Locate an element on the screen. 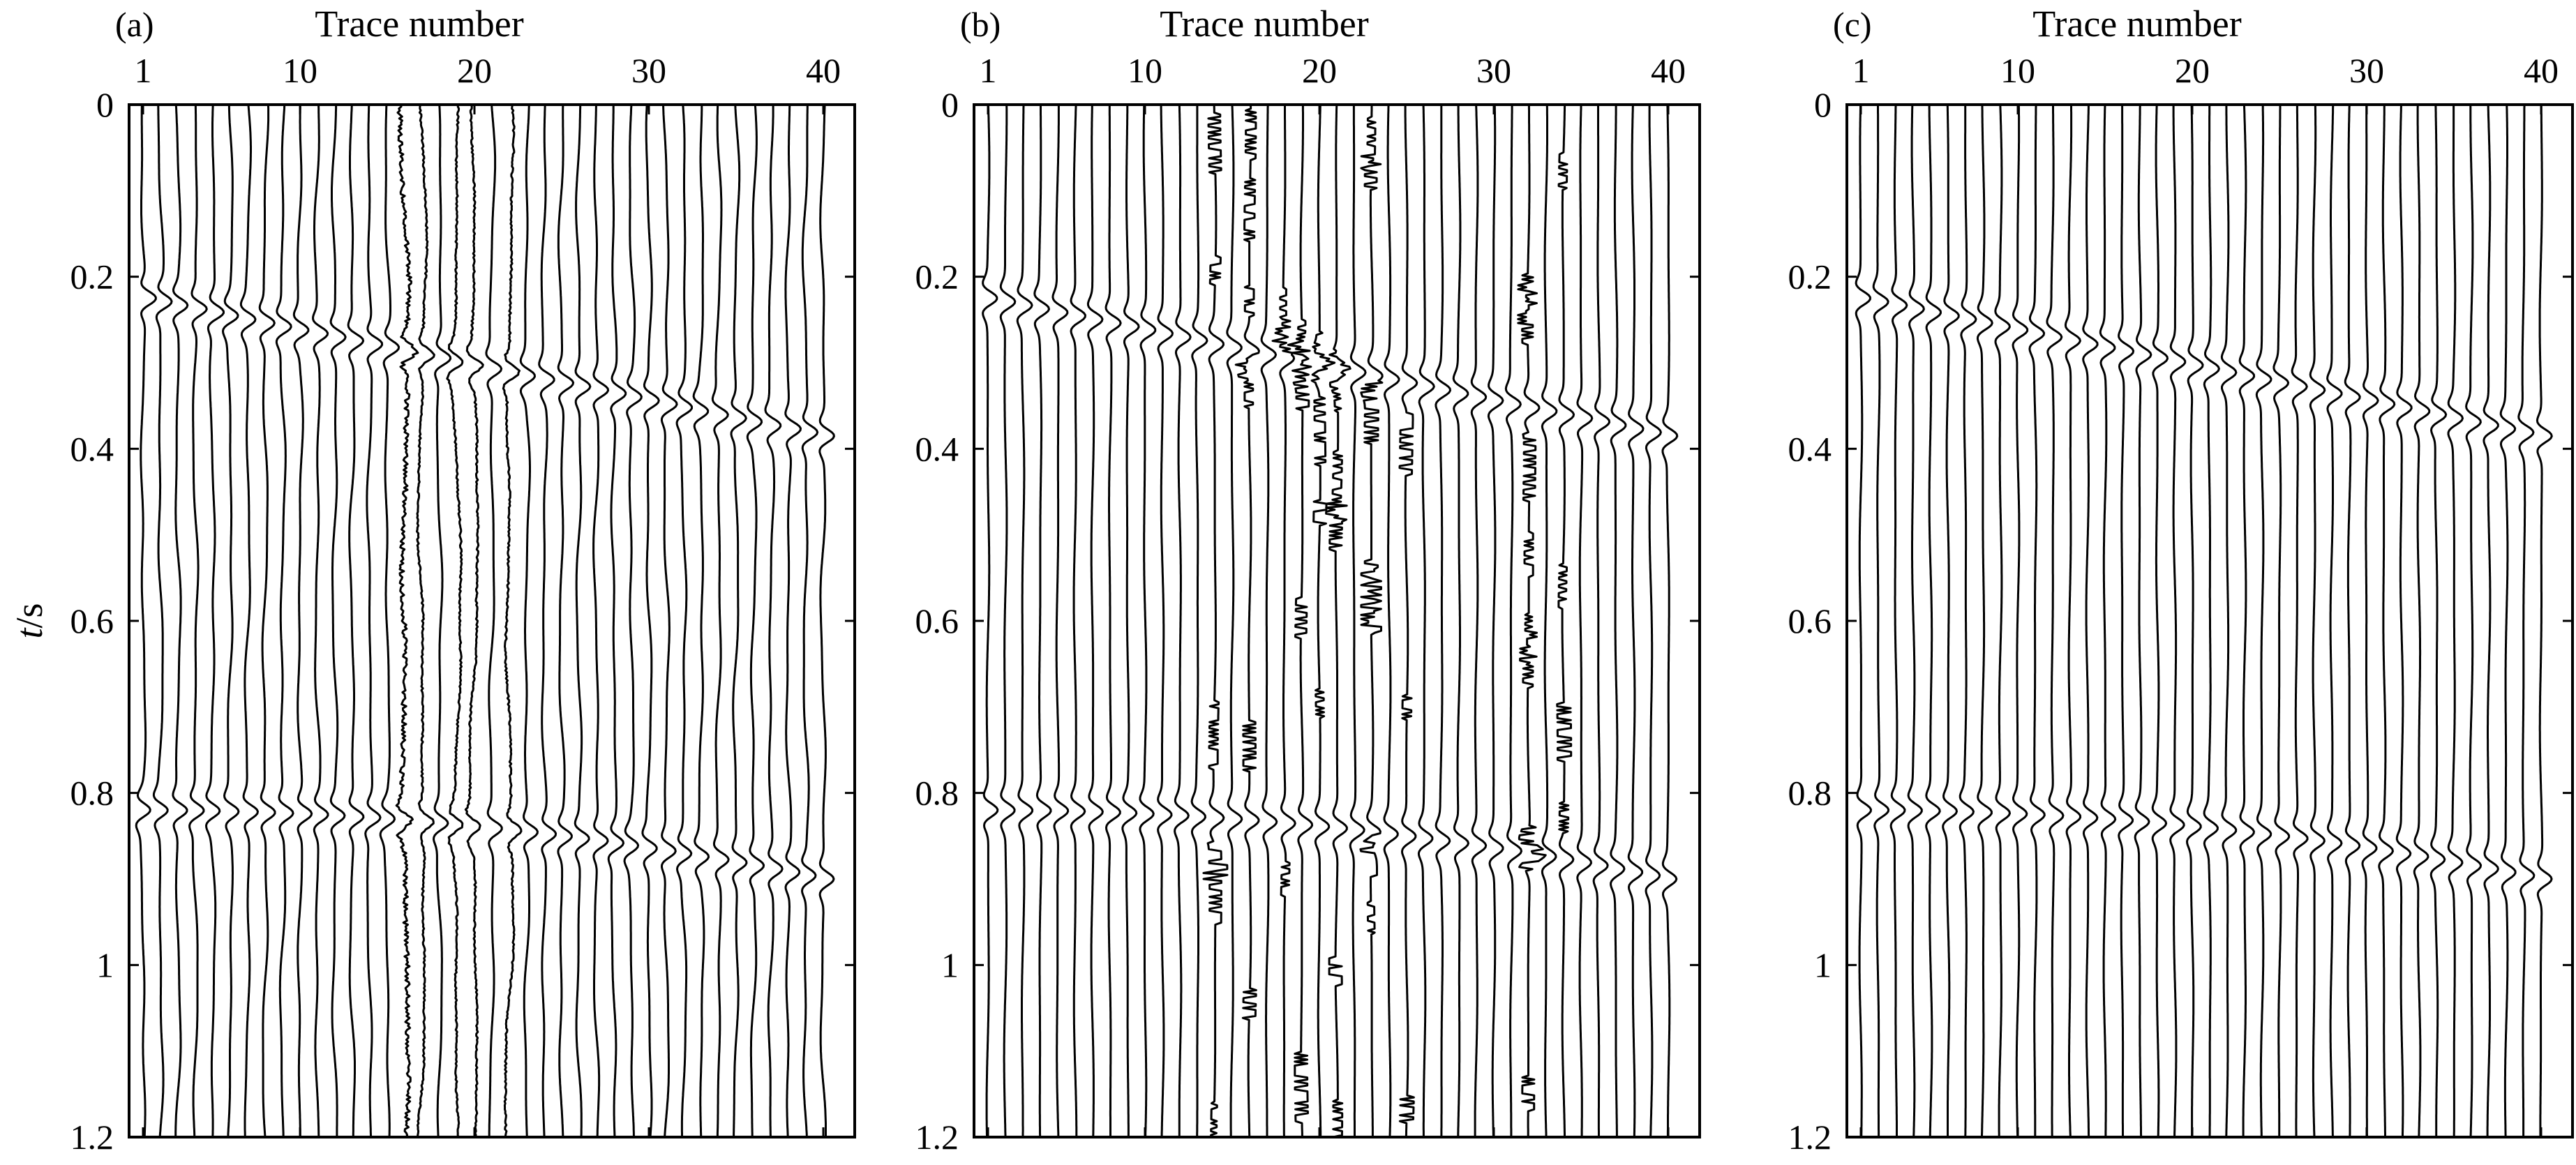  panel-label: (b) is located at coordinates (980, 25).